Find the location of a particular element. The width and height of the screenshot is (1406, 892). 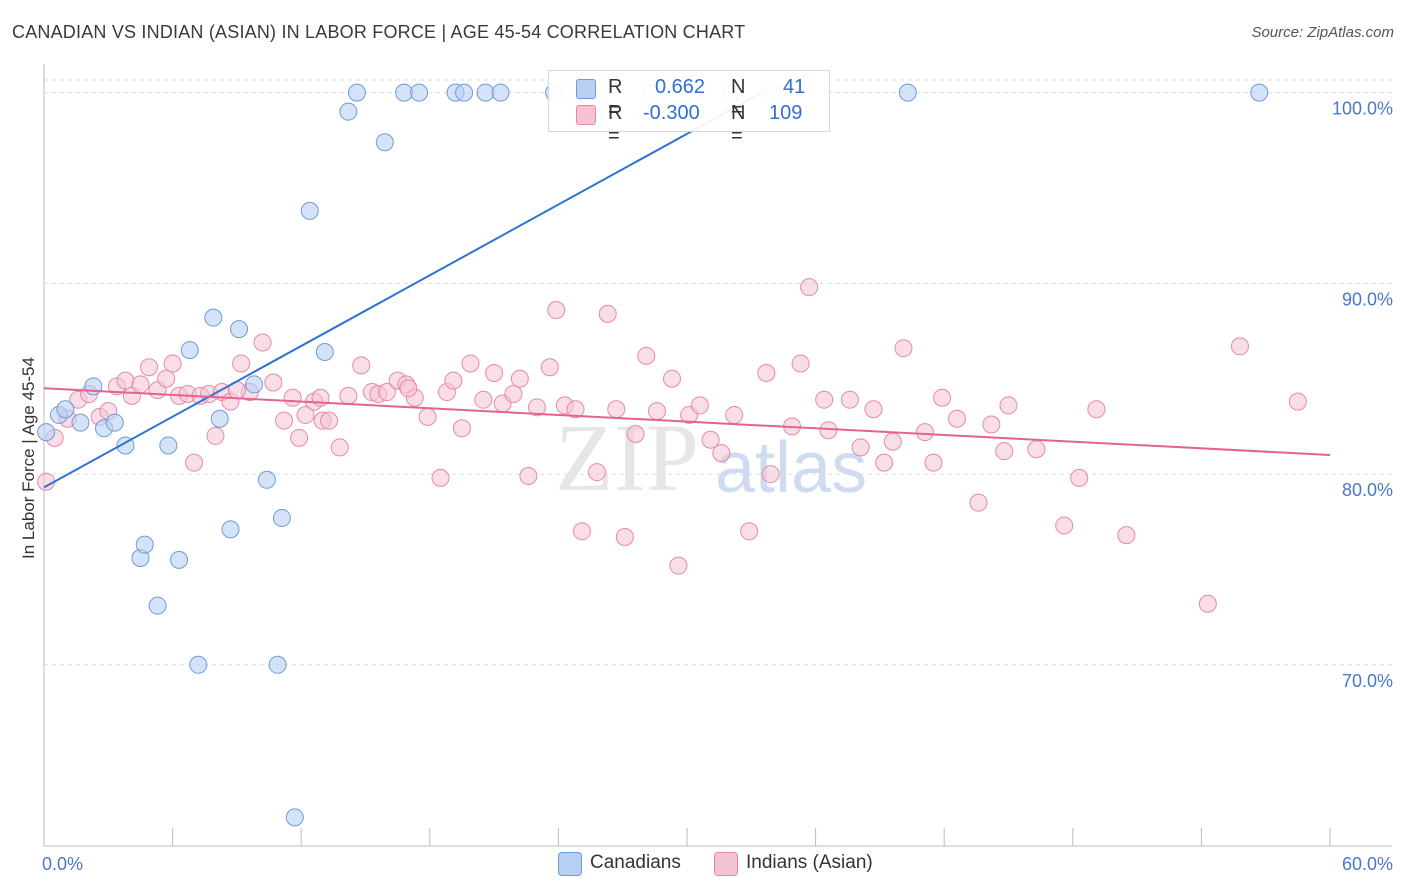

y-tick-label-100: 100.0% is located at coordinates (1362, 109).